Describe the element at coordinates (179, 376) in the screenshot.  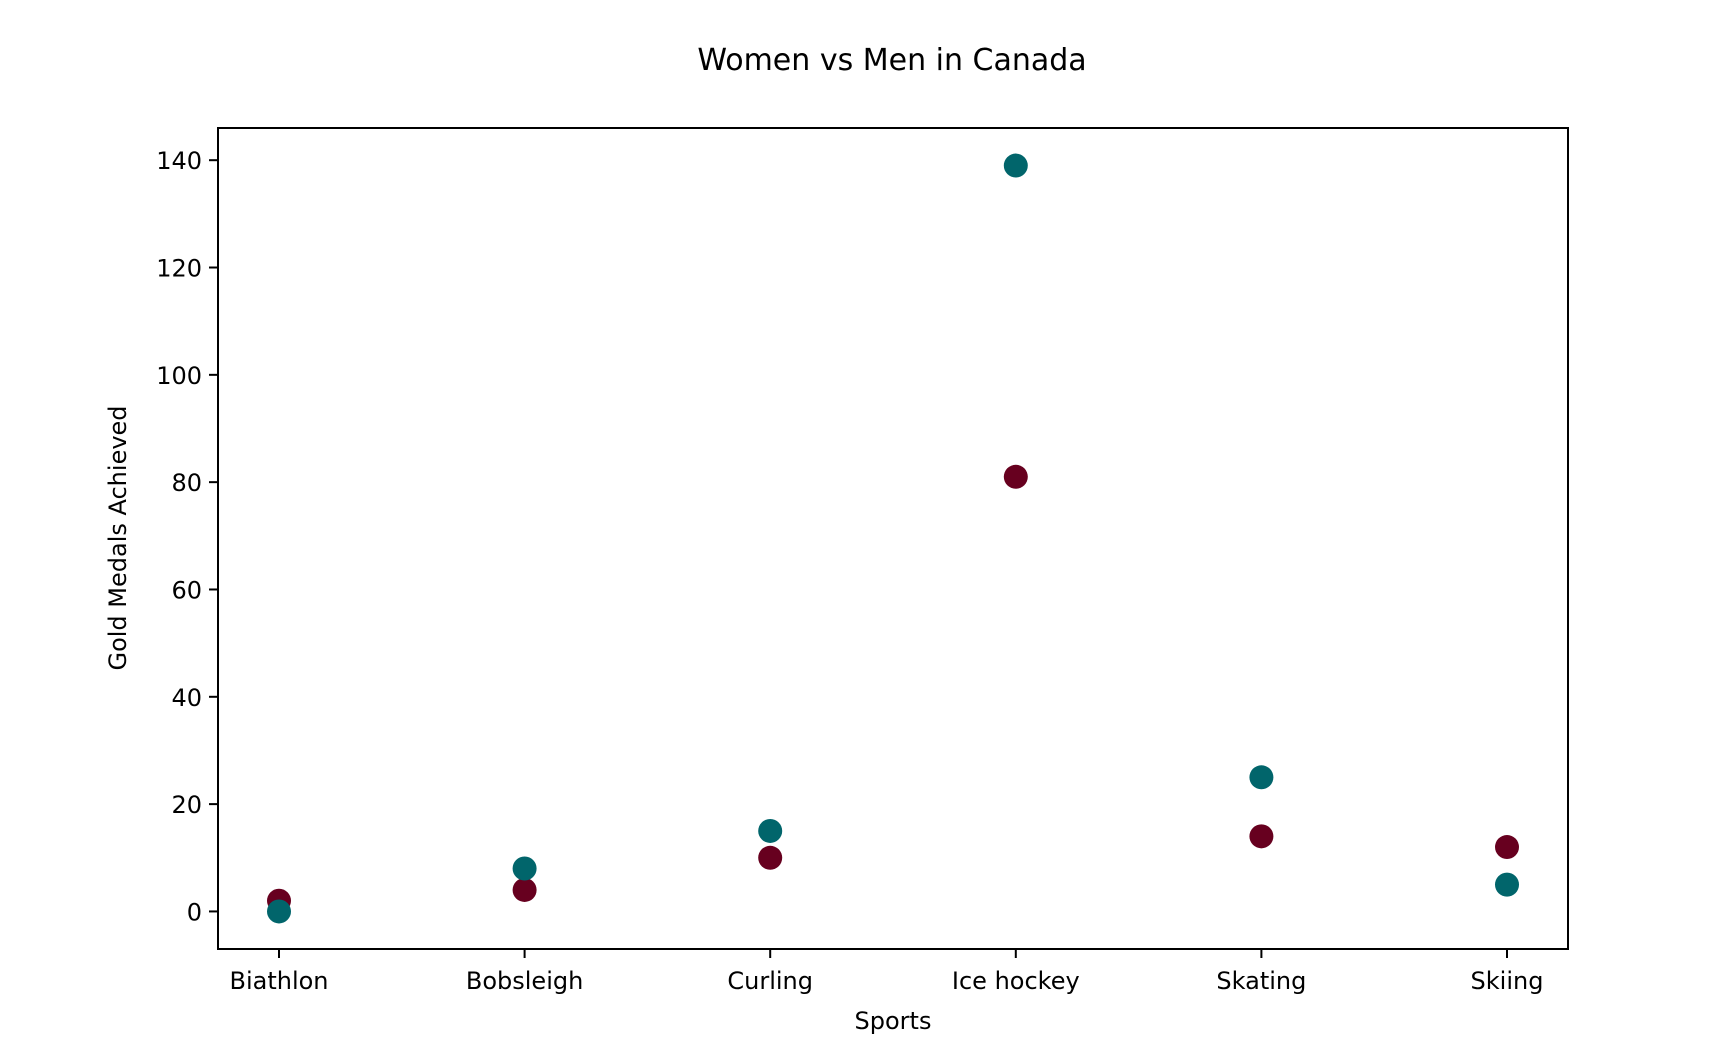
I see `y-tick-label: 100` at that location.